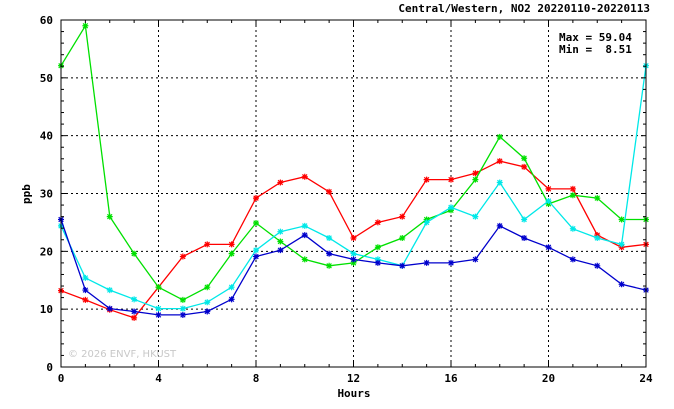 This screenshot has height=409, width=674. Describe the element at coordinates (46, 251) in the screenshot. I see `y-tick-label: 20` at that location.